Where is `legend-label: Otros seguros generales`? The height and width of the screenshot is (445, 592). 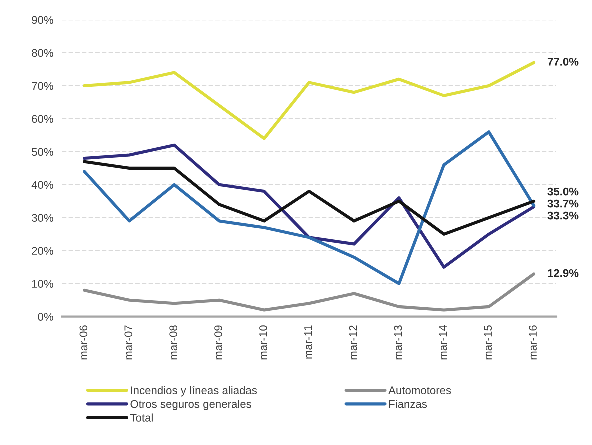
legend-label: Otros seguros generales is located at coordinates (191, 405).